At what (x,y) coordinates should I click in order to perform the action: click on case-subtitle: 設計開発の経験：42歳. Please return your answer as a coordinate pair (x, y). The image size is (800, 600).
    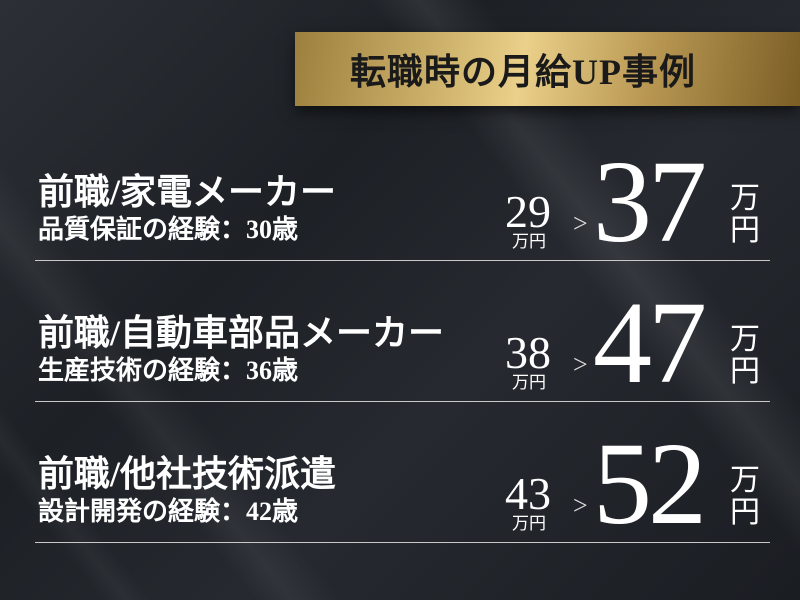
    Looking at the image, I should click on (168, 511).